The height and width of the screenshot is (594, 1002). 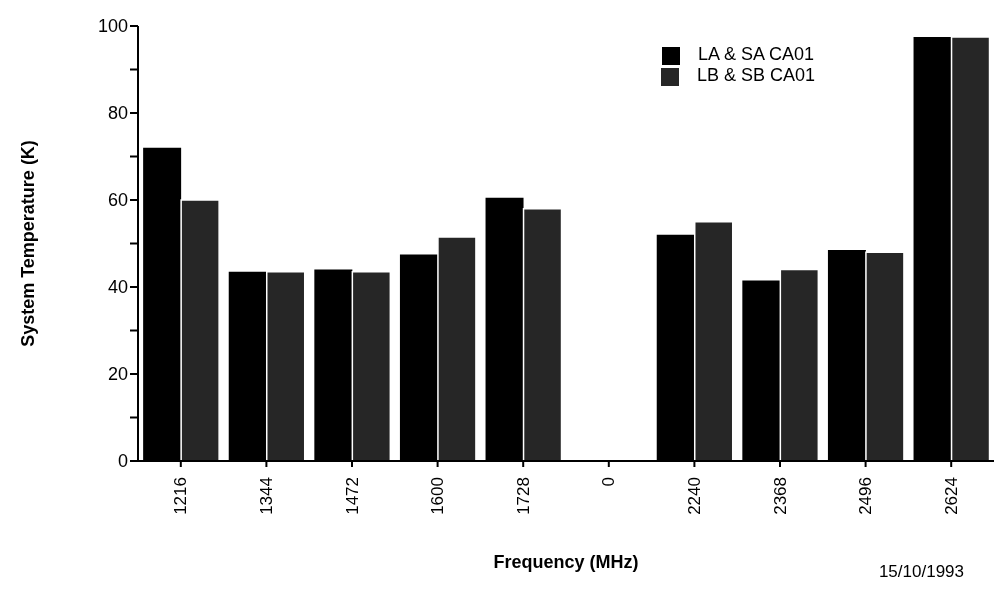 I want to click on y-tick-label: 0, so click(x=122, y=461).